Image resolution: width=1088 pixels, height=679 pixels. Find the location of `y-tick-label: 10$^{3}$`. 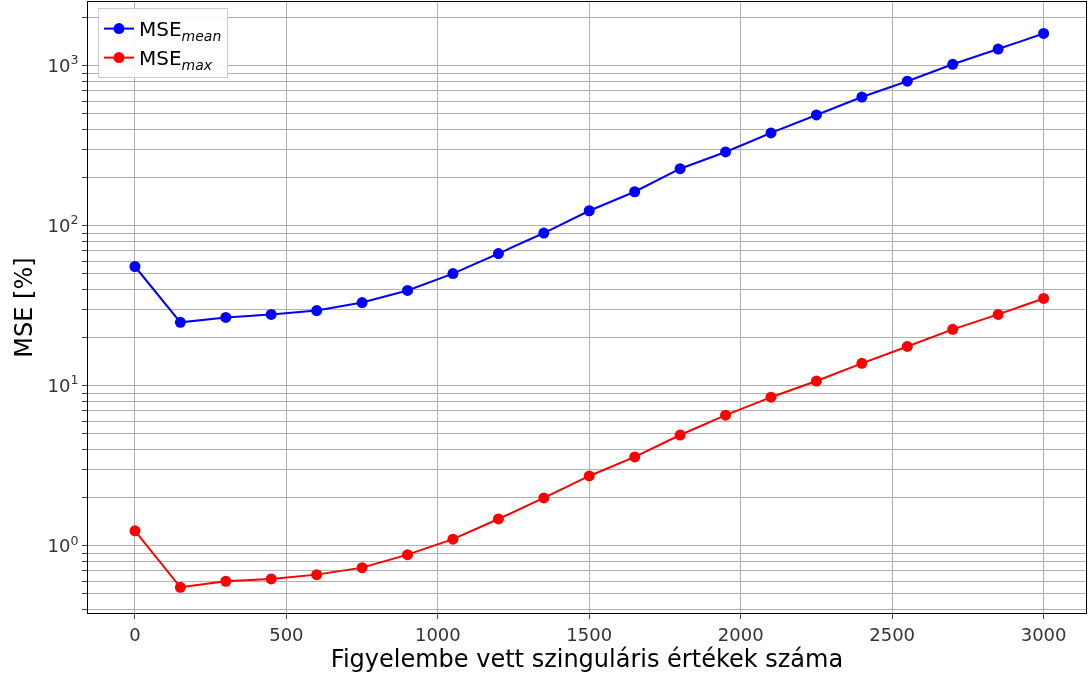

y-tick-label: 10$^{3}$ is located at coordinates (63, 64).